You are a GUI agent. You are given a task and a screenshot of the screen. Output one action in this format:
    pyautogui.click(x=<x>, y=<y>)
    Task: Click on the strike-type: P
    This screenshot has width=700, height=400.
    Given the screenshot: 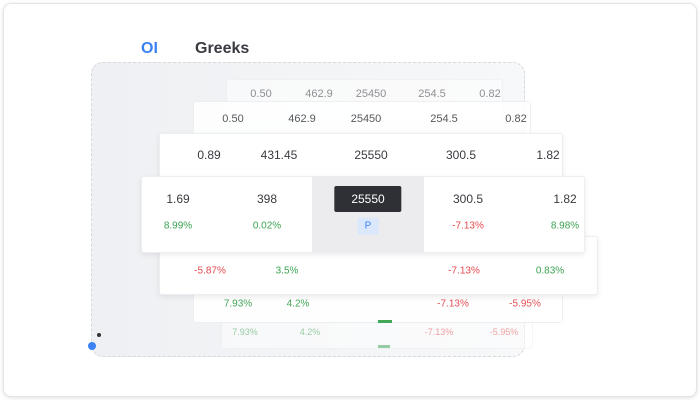 What is the action you would take?
    pyautogui.click(x=368, y=226)
    